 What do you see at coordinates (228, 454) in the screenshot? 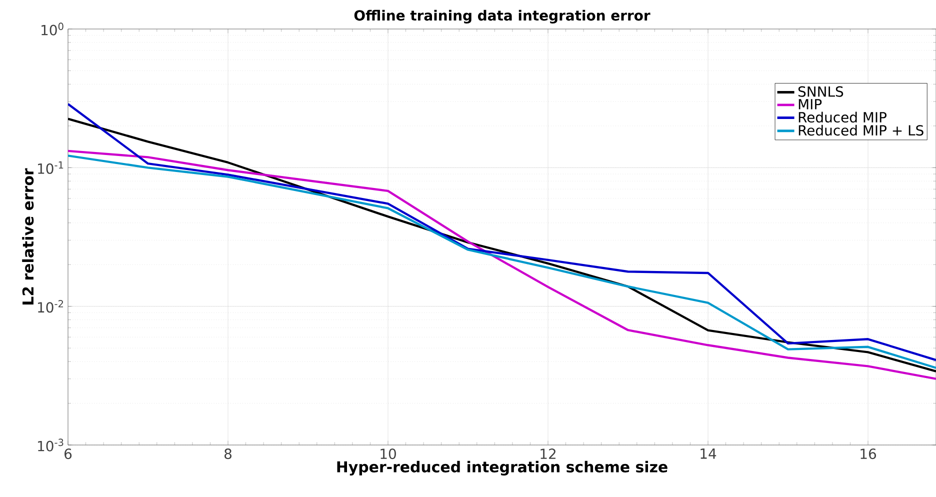
I see `x-tick-label: 8` at bounding box center [228, 454].